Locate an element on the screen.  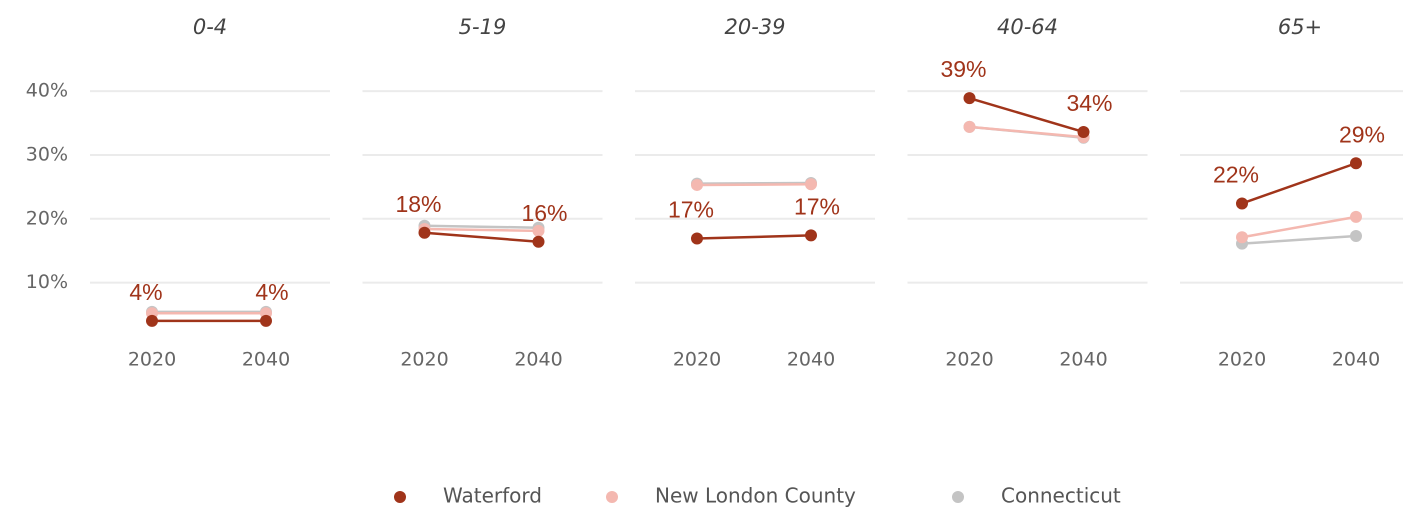
value-label: 29% is located at coordinates (1362, 134).